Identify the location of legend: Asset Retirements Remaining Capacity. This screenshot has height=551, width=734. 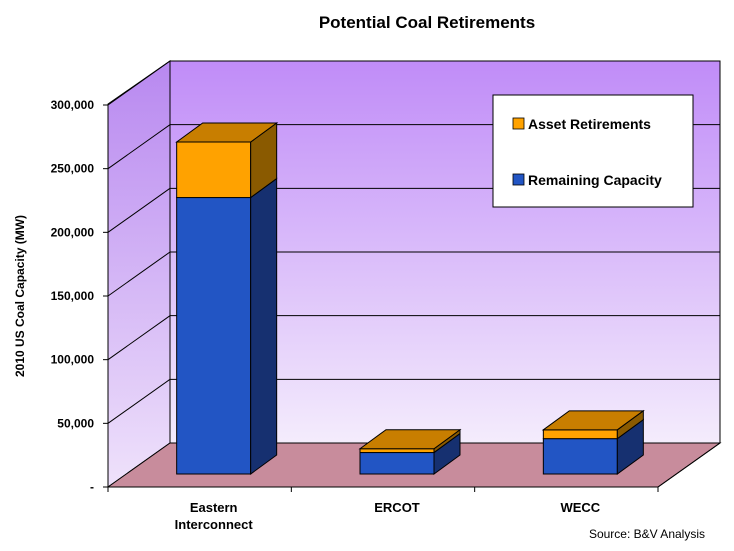
(593, 151).